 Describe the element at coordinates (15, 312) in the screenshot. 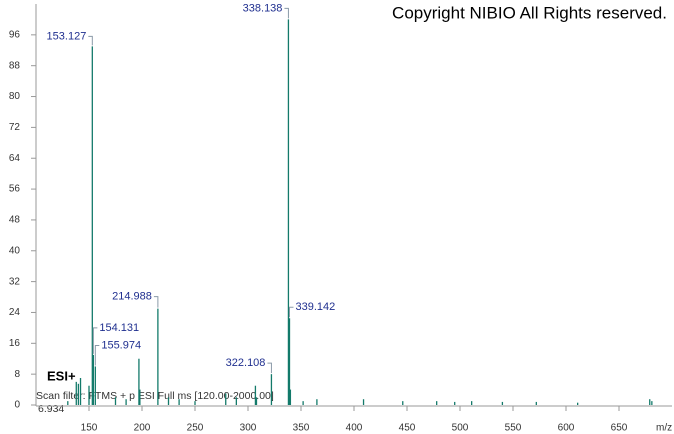

I see `y-tick-label: 24` at that location.